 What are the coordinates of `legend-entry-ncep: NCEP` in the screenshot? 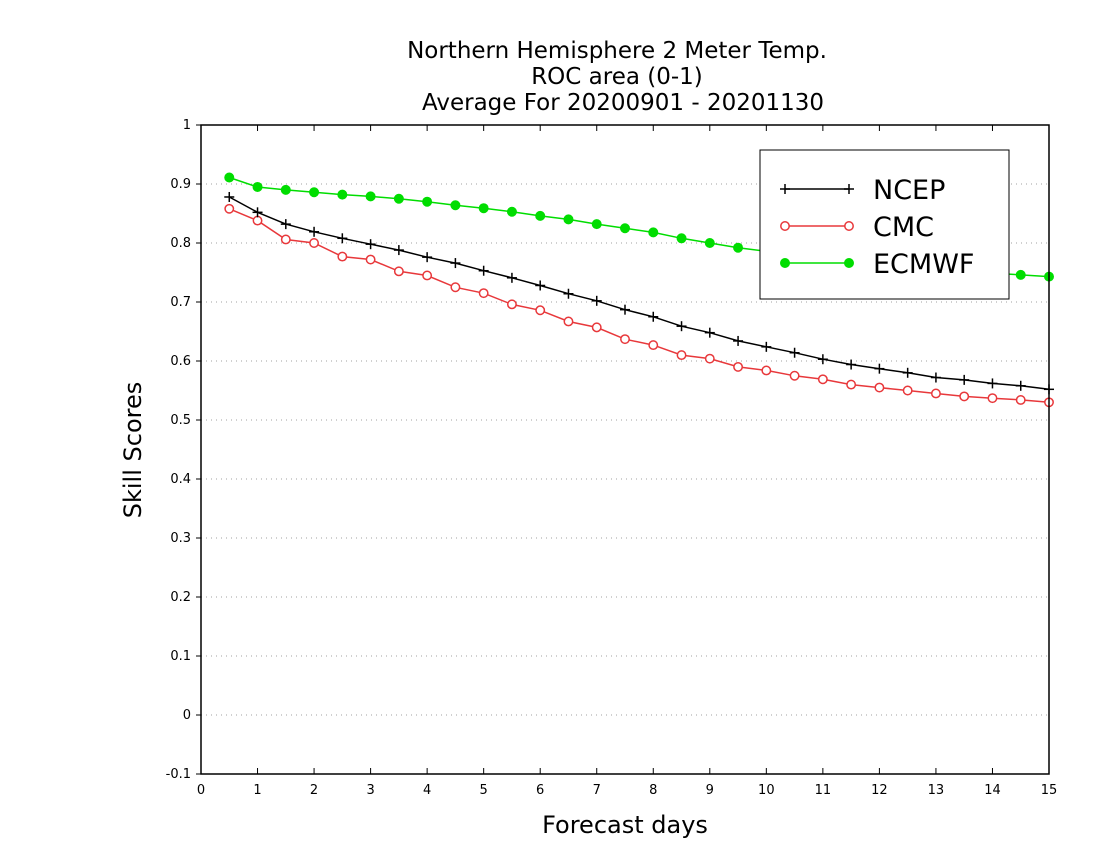 It's located at (862, 190).